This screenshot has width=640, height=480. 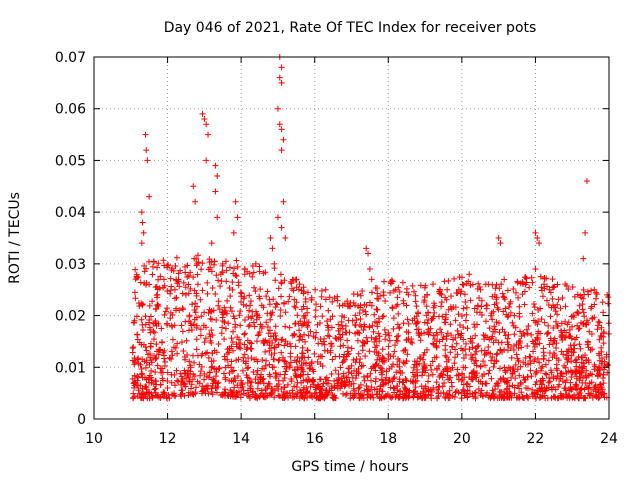 I want to click on x-tick-label: 20, so click(x=462, y=439).